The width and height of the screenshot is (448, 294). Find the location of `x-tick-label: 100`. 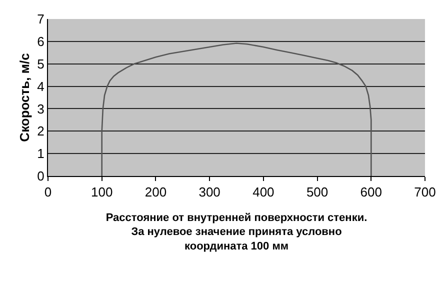

x-tick-label: 100 is located at coordinates (102, 192).